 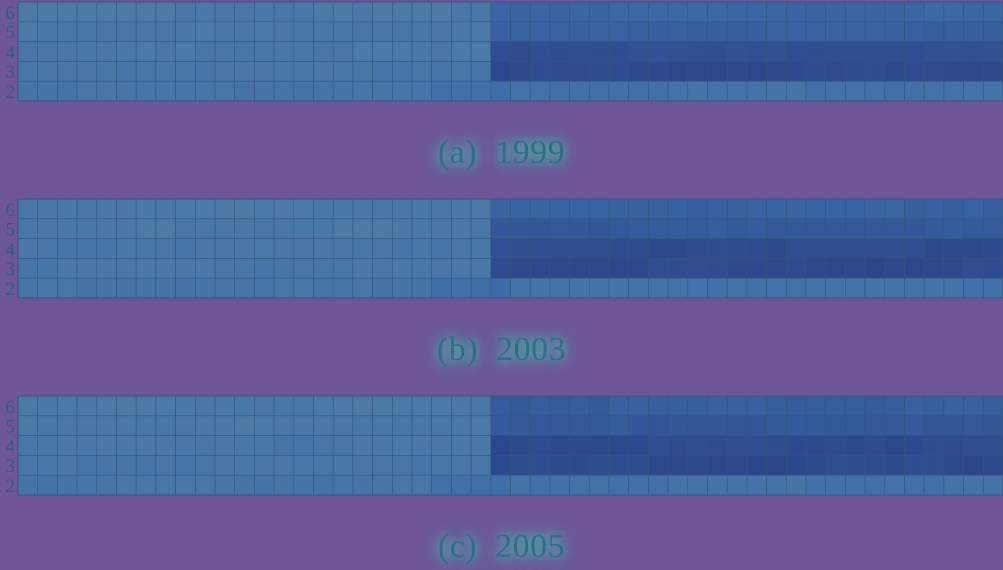 I want to click on y-tick-label: 6, so click(x=11, y=13).